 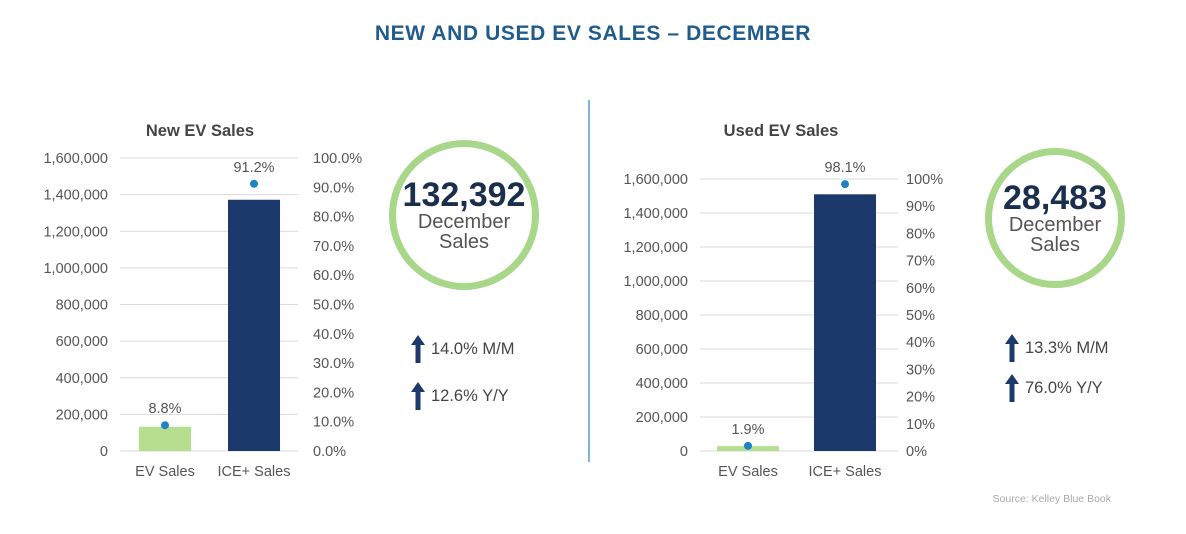 What do you see at coordinates (333, 247) in the screenshot?
I see `new-ev-y2-tick-label: 70.0%` at bounding box center [333, 247].